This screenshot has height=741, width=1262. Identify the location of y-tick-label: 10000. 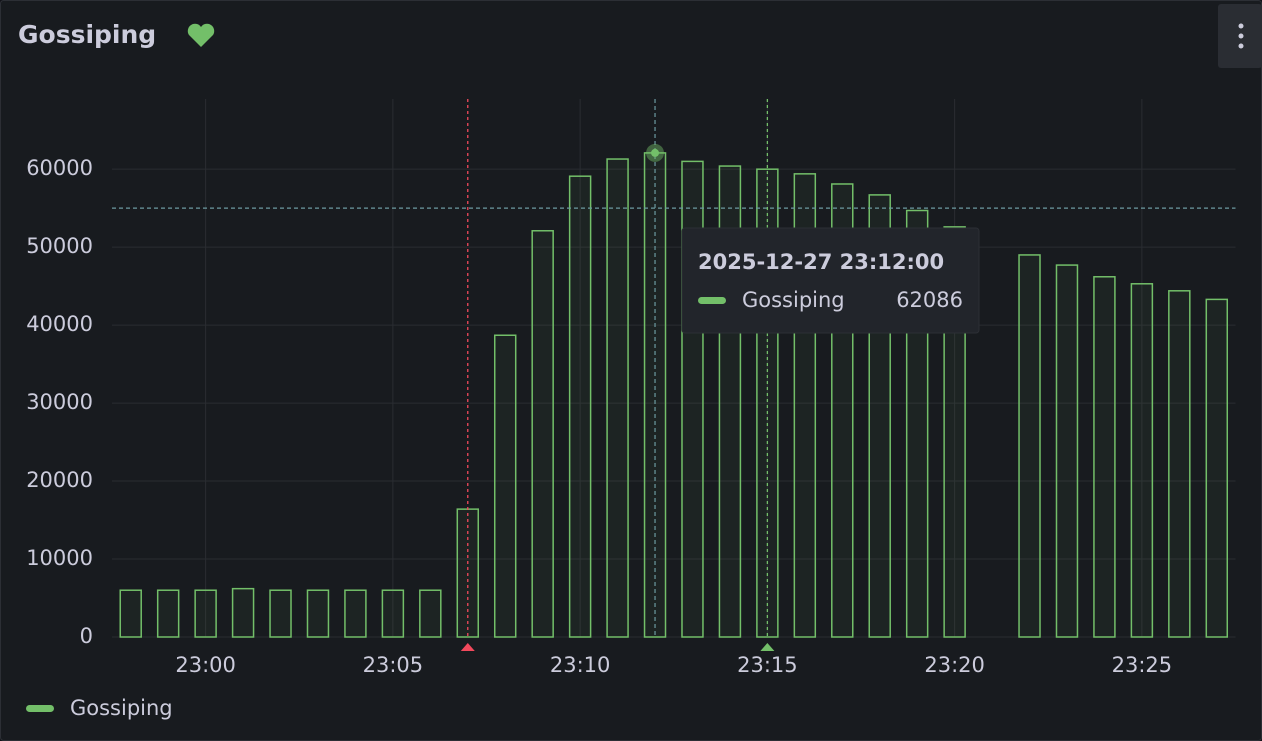
(59, 558).